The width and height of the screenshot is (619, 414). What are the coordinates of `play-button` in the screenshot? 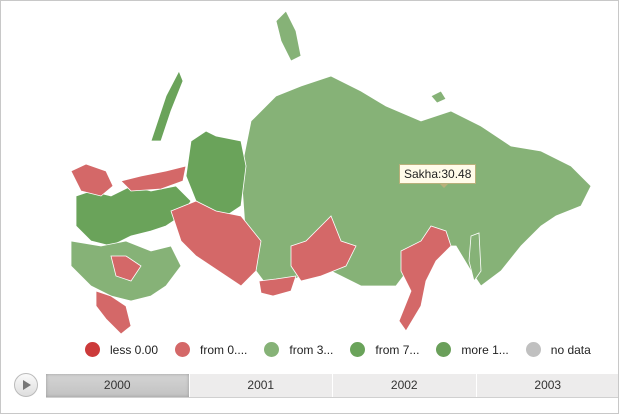 It's located at (26, 385).